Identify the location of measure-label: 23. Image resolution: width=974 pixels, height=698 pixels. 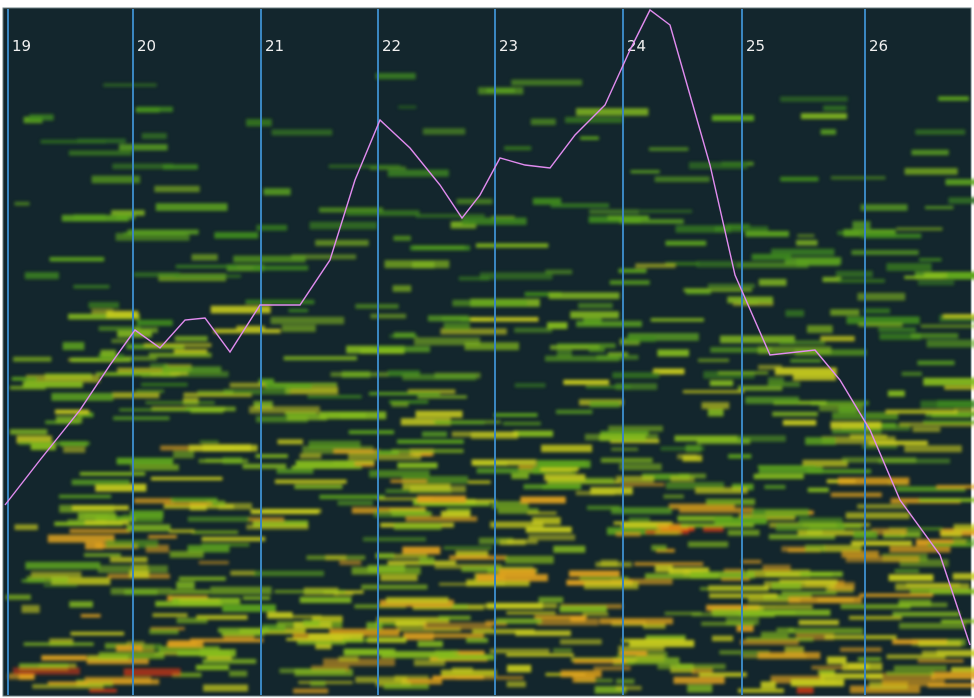
(508, 46).